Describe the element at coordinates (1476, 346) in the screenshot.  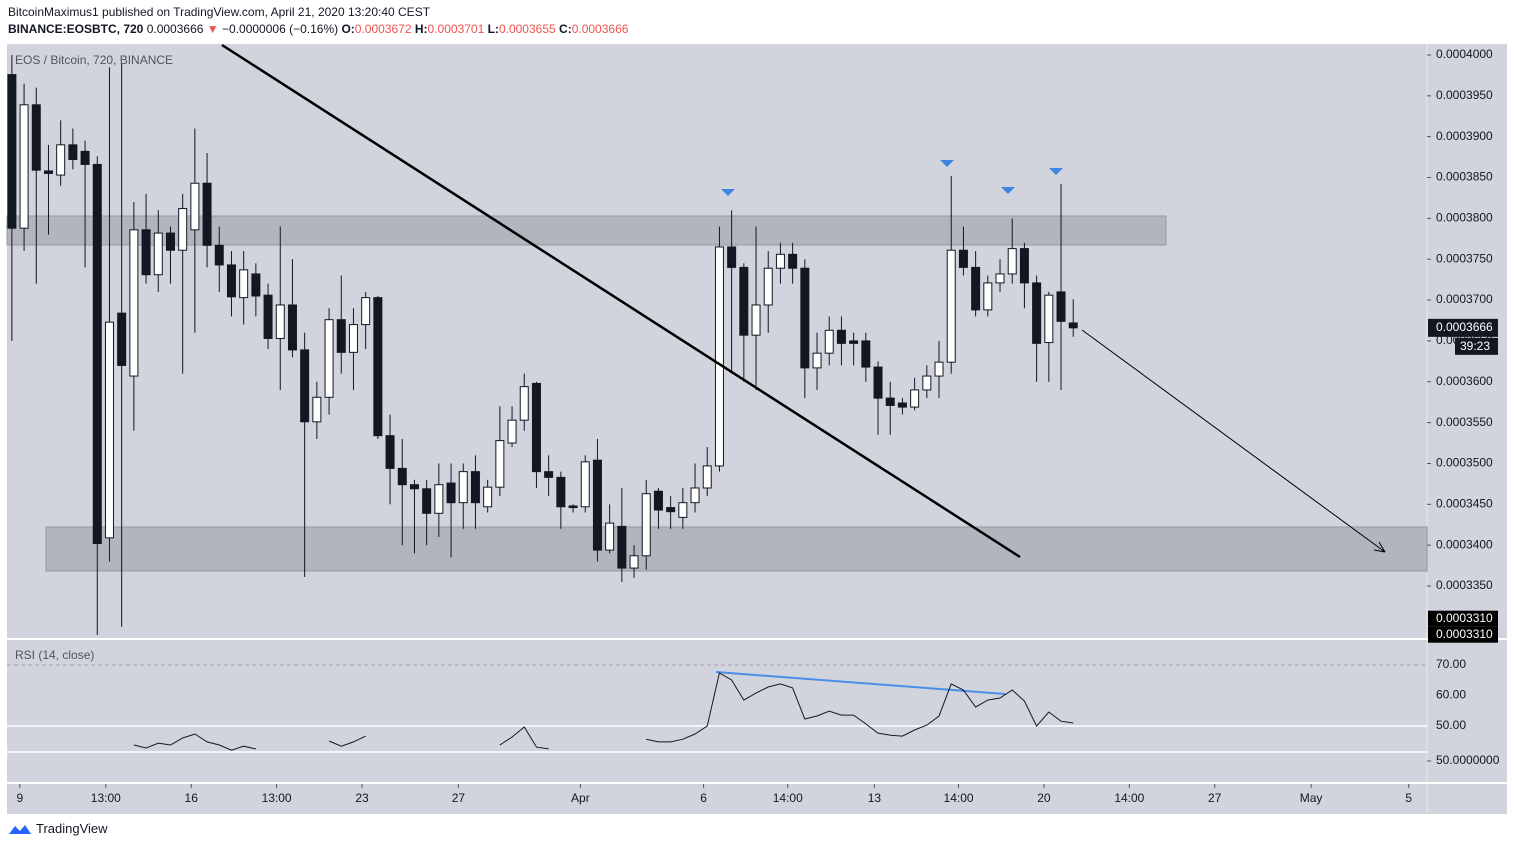
I see `countdown-tag` at that location.